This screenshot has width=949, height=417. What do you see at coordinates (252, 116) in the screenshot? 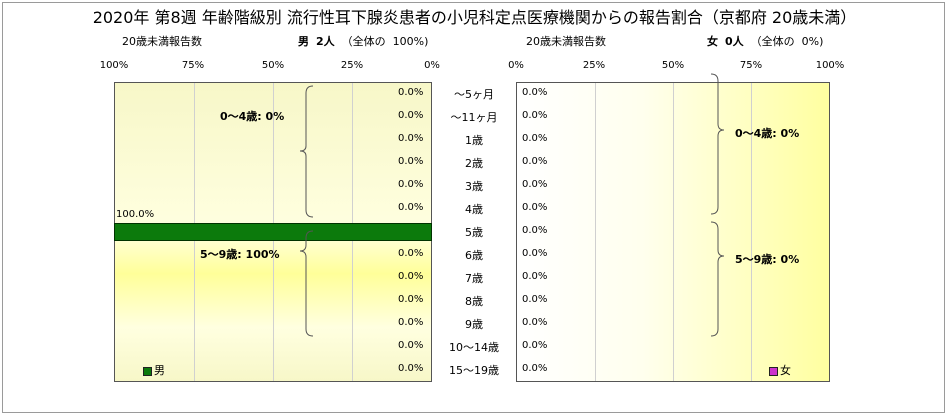
I see `male-group-0-4-label: 0～4歳: 0%` at bounding box center [252, 116].